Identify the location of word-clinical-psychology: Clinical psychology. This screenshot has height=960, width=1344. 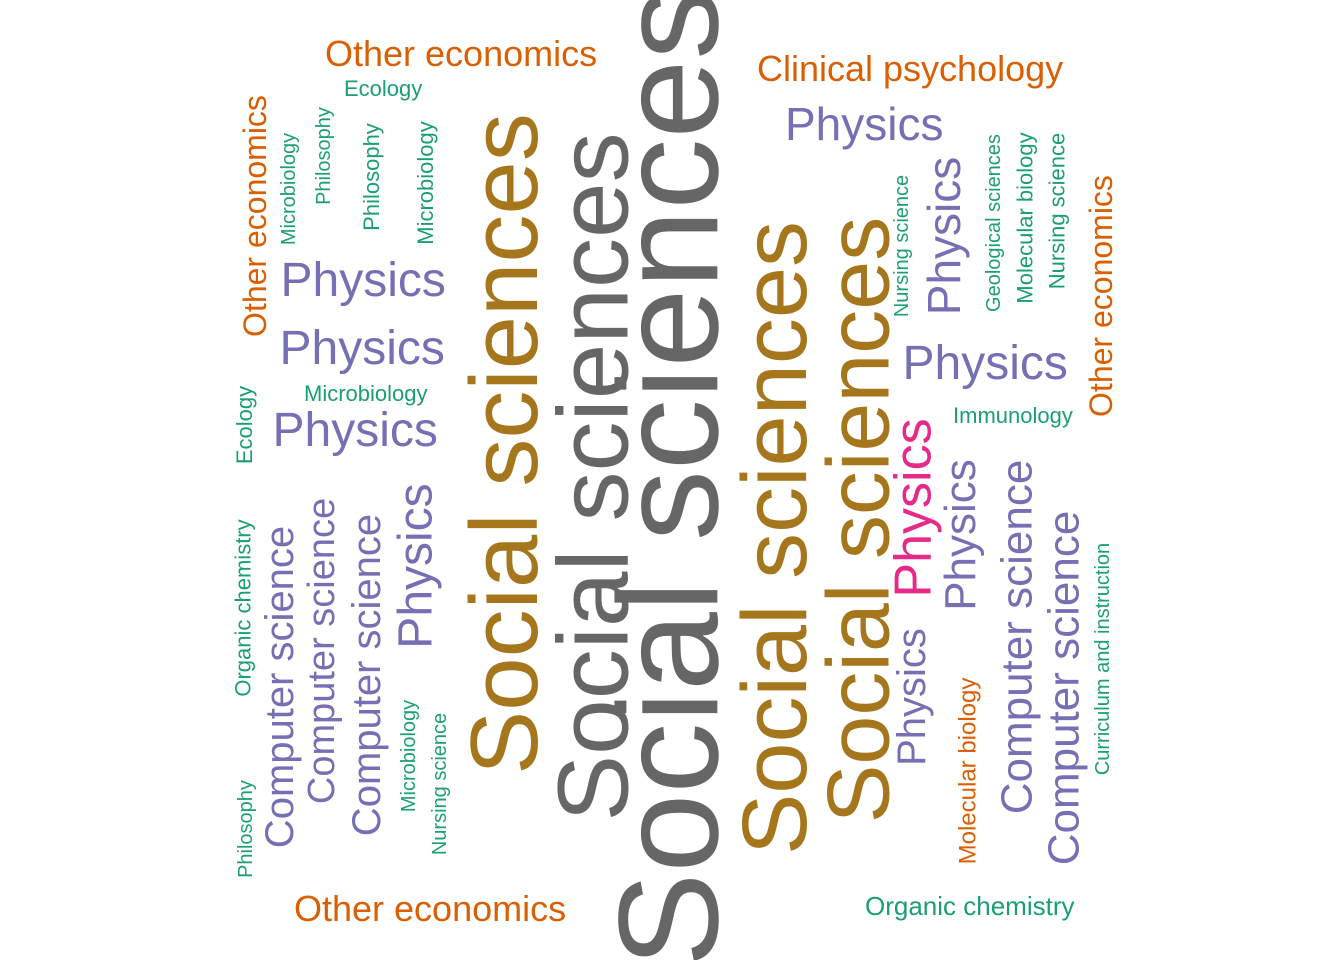
(910, 68).